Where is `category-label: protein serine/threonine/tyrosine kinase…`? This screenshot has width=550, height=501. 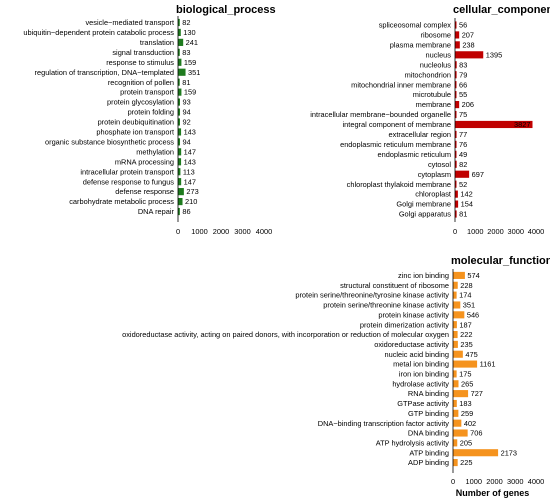 category-label: protein serine/threonine/tyrosine kinase… is located at coordinates (372, 295).